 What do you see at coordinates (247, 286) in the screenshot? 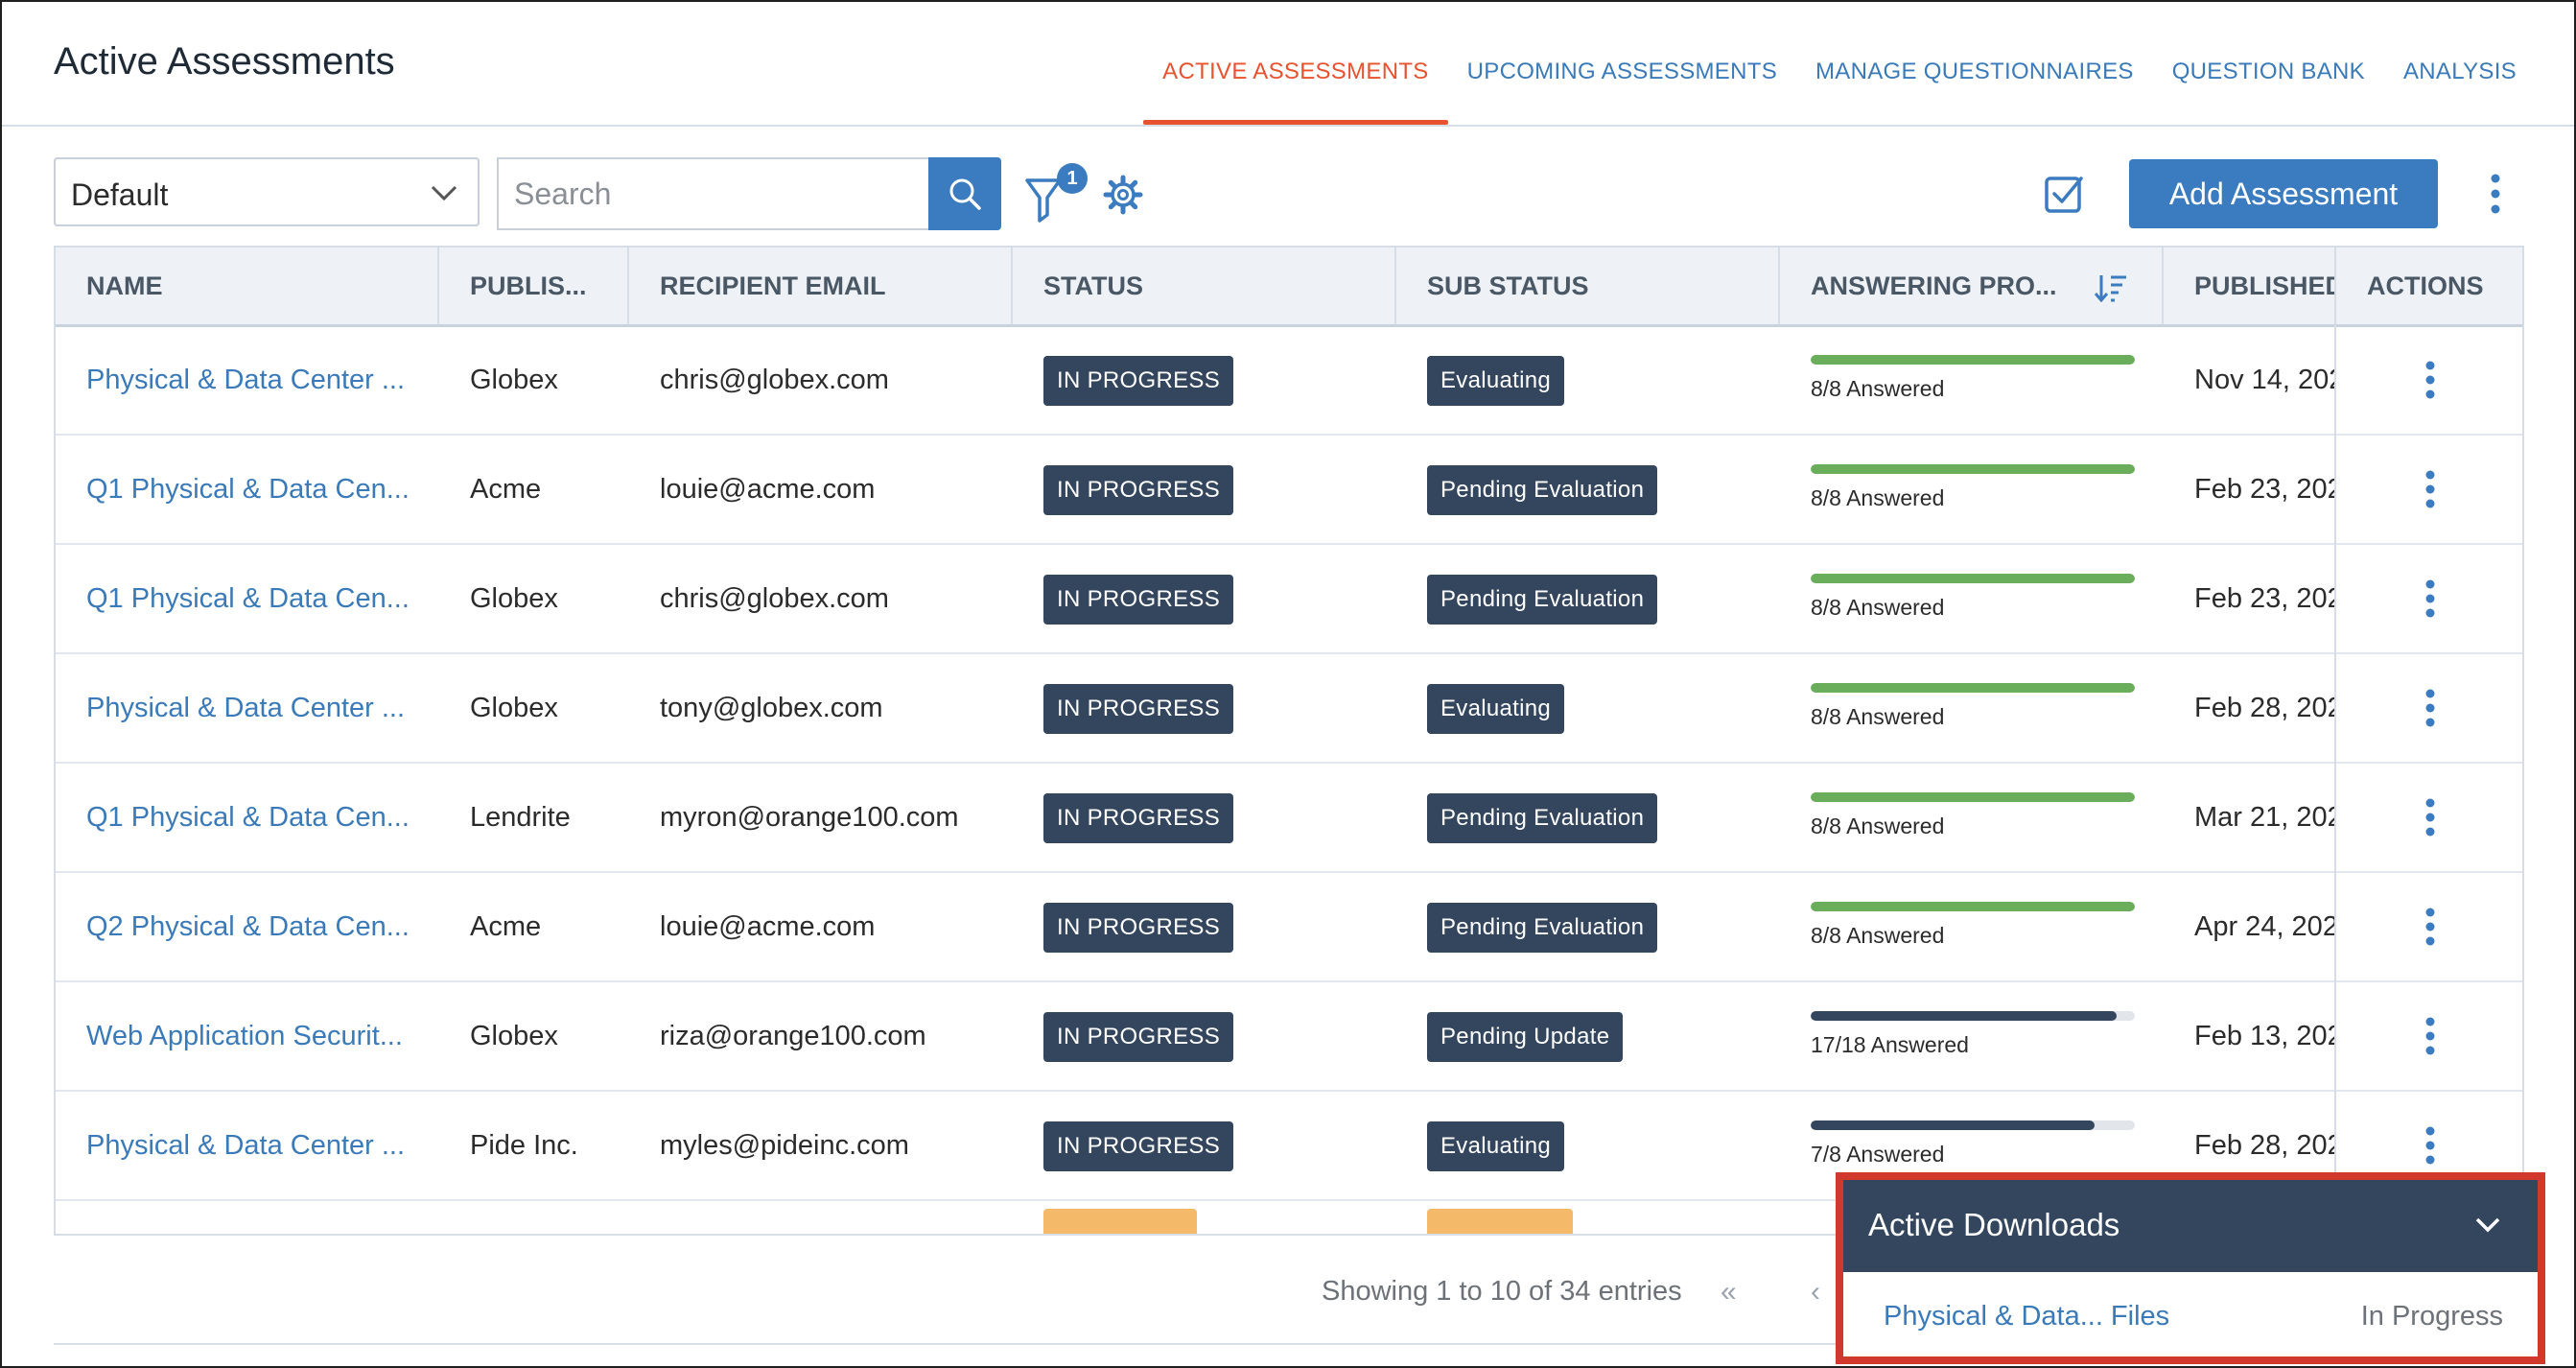
I see `column-header-name: NAME` at bounding box center [247, 286].